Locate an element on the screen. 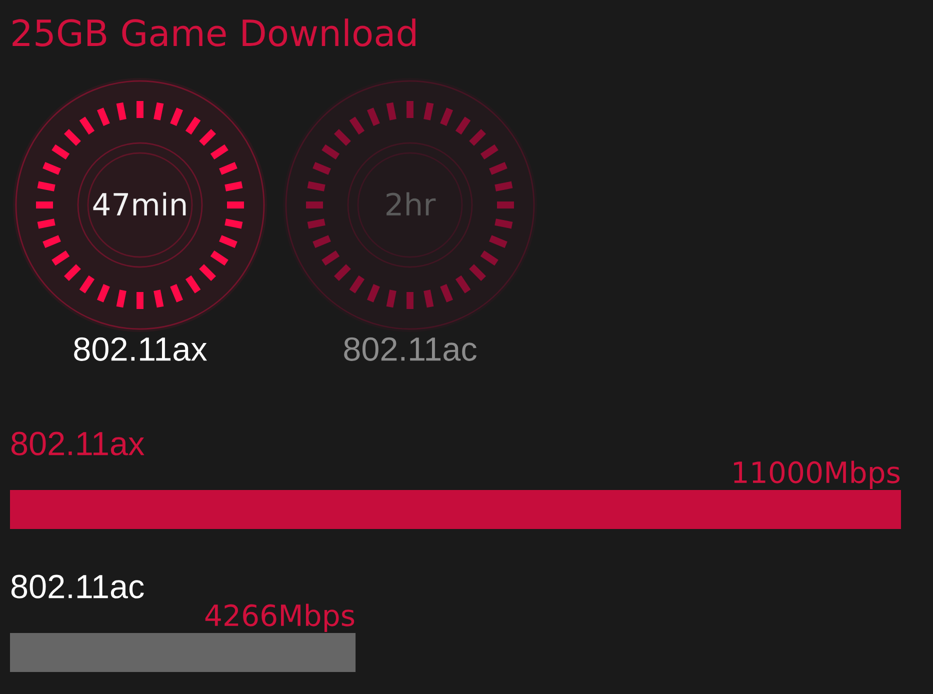 The height and width of the screenshot is (694, 933). data-label: 4266Mbps is located at coordinates (279, 618).